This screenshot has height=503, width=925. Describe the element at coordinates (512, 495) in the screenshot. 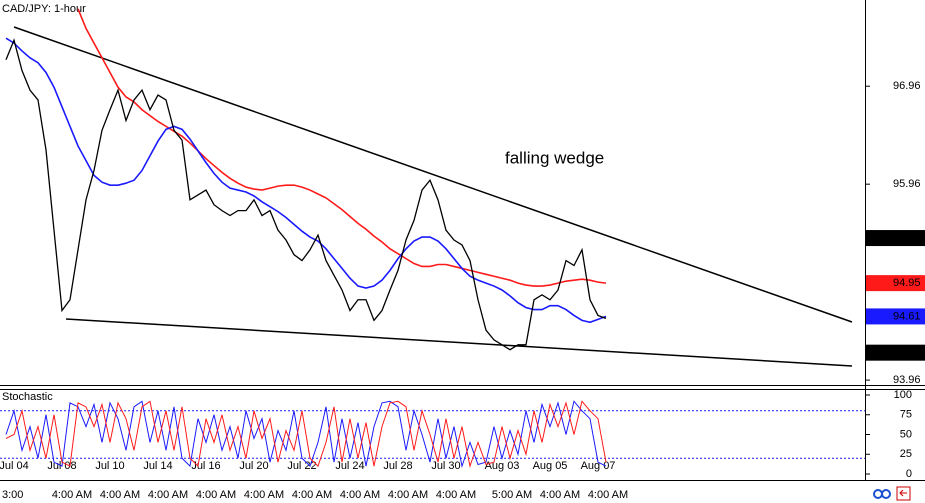

I see `time-label: 5:00 AM` at that location.